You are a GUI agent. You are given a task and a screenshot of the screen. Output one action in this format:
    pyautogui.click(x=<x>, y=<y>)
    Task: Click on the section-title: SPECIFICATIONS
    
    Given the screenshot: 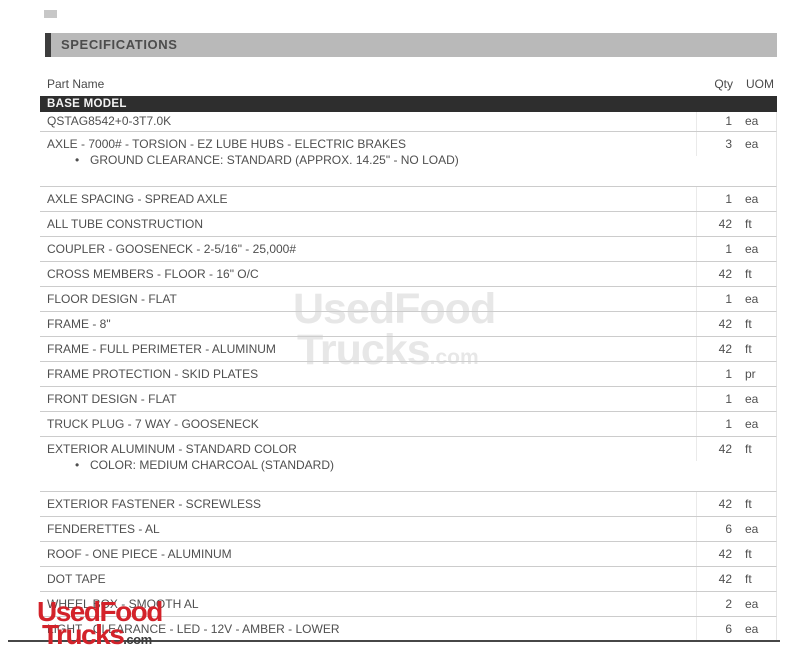 What is the action you would take?
    pyautogui.click(x=119, y=44)
    